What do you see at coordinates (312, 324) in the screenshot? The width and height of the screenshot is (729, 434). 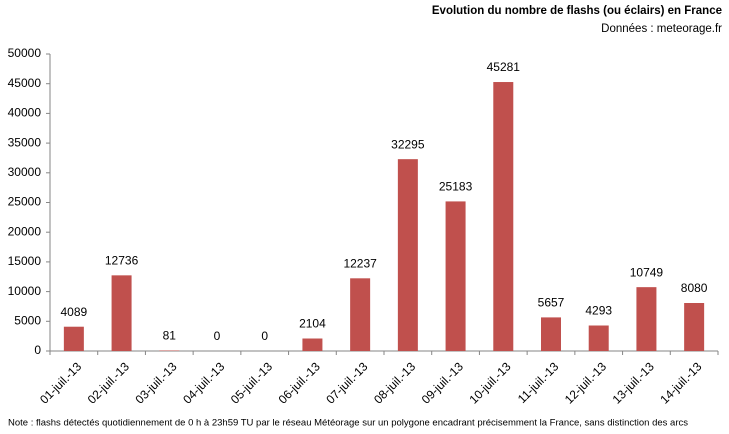 I see `data-label: 2104` at bounding box center [312, 324].